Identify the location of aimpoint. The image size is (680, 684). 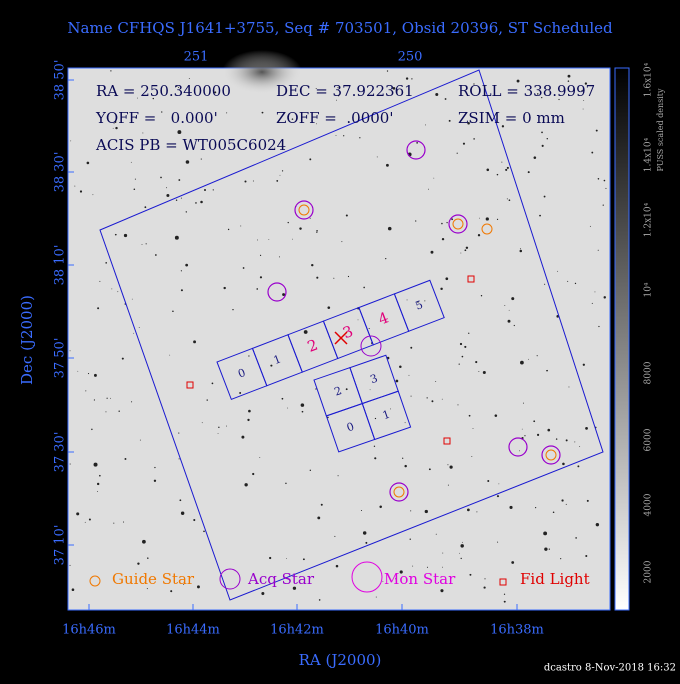
(341, 338).